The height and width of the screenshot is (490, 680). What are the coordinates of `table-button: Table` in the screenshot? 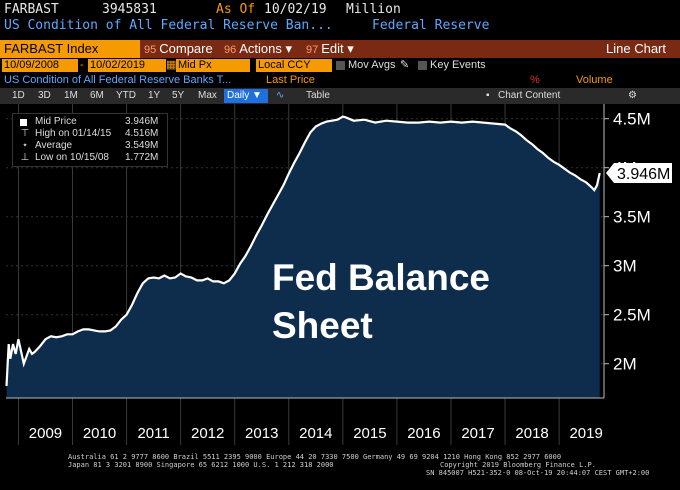 It's located at (318, 95).